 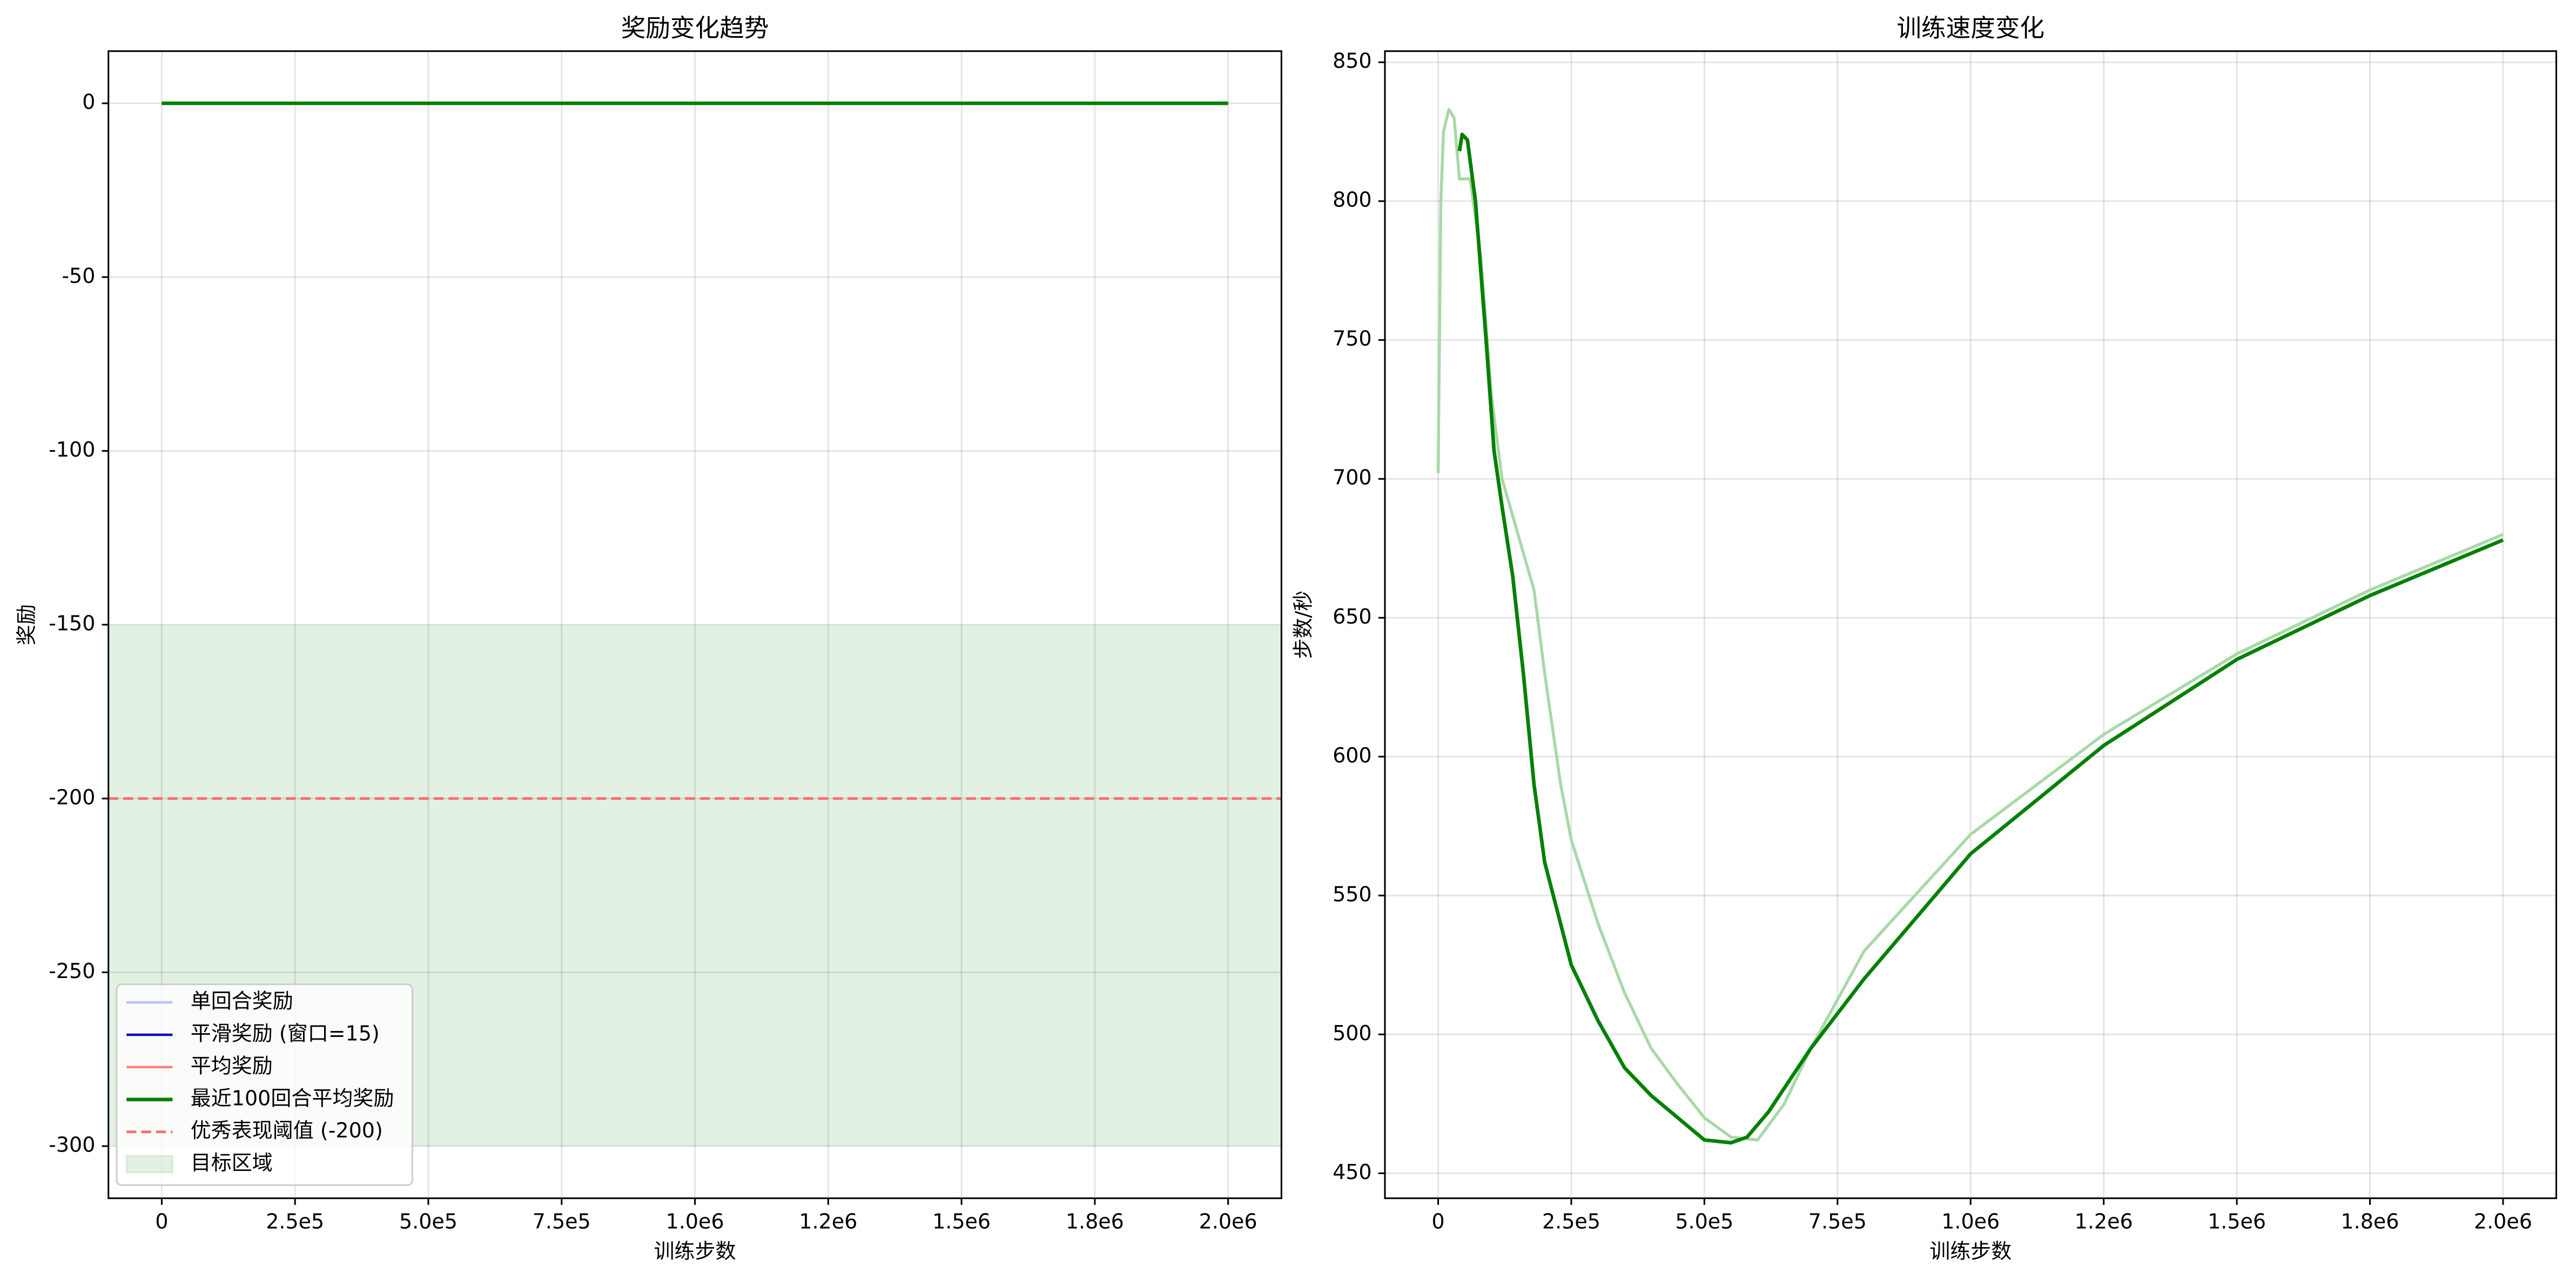 What do you see at coordinates (72, 624) in the screenshot?
I see `y-tick-label: -150` at bounding box center [72, 624].